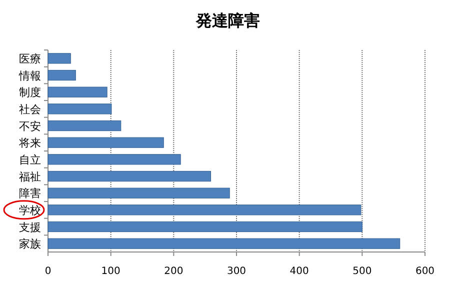 Image resolution: width=457 pixels, height=292 pixels. I want to click on x-tick-label: 300, so click(236, 271).